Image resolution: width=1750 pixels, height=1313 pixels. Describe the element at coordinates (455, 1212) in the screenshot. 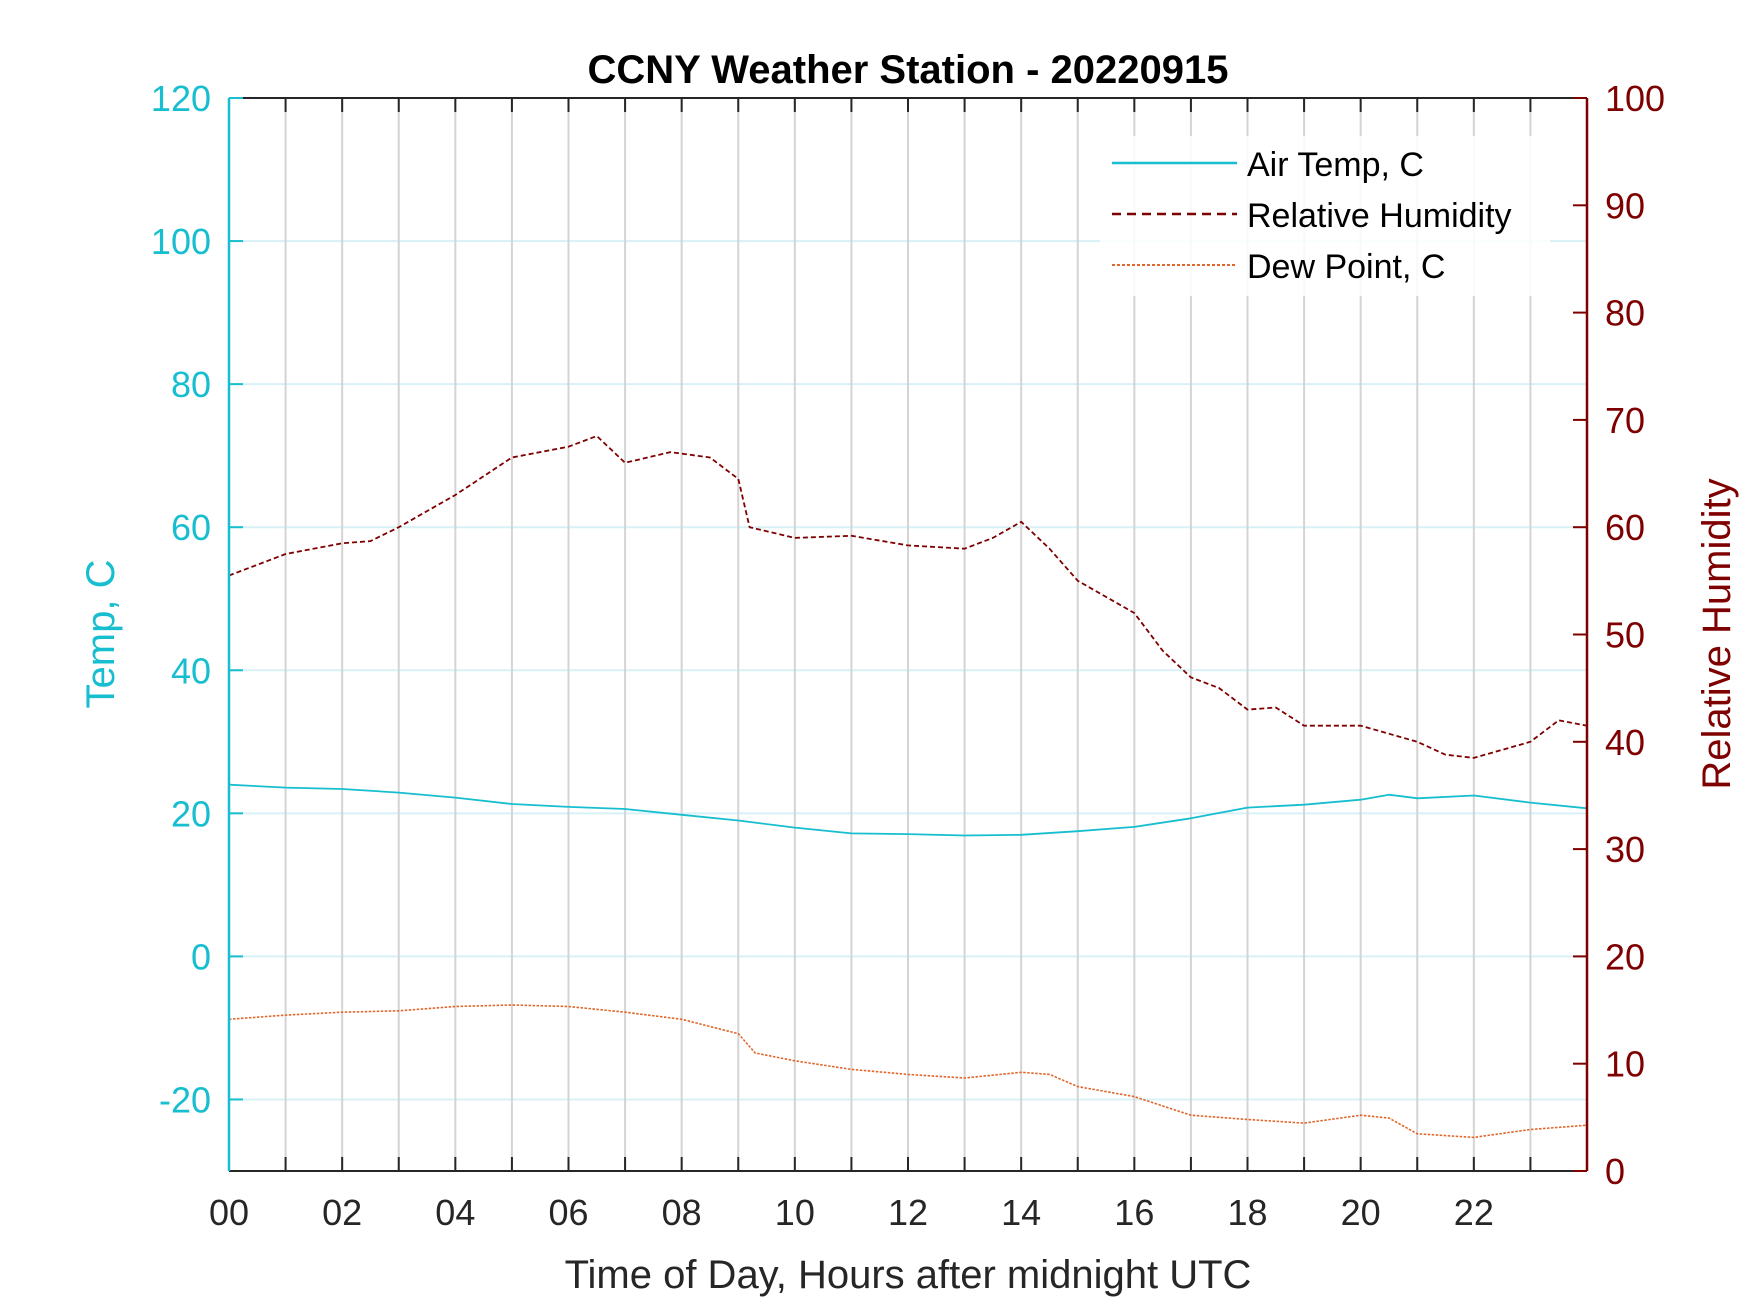

I see `x-tick-label: 04` at that location.